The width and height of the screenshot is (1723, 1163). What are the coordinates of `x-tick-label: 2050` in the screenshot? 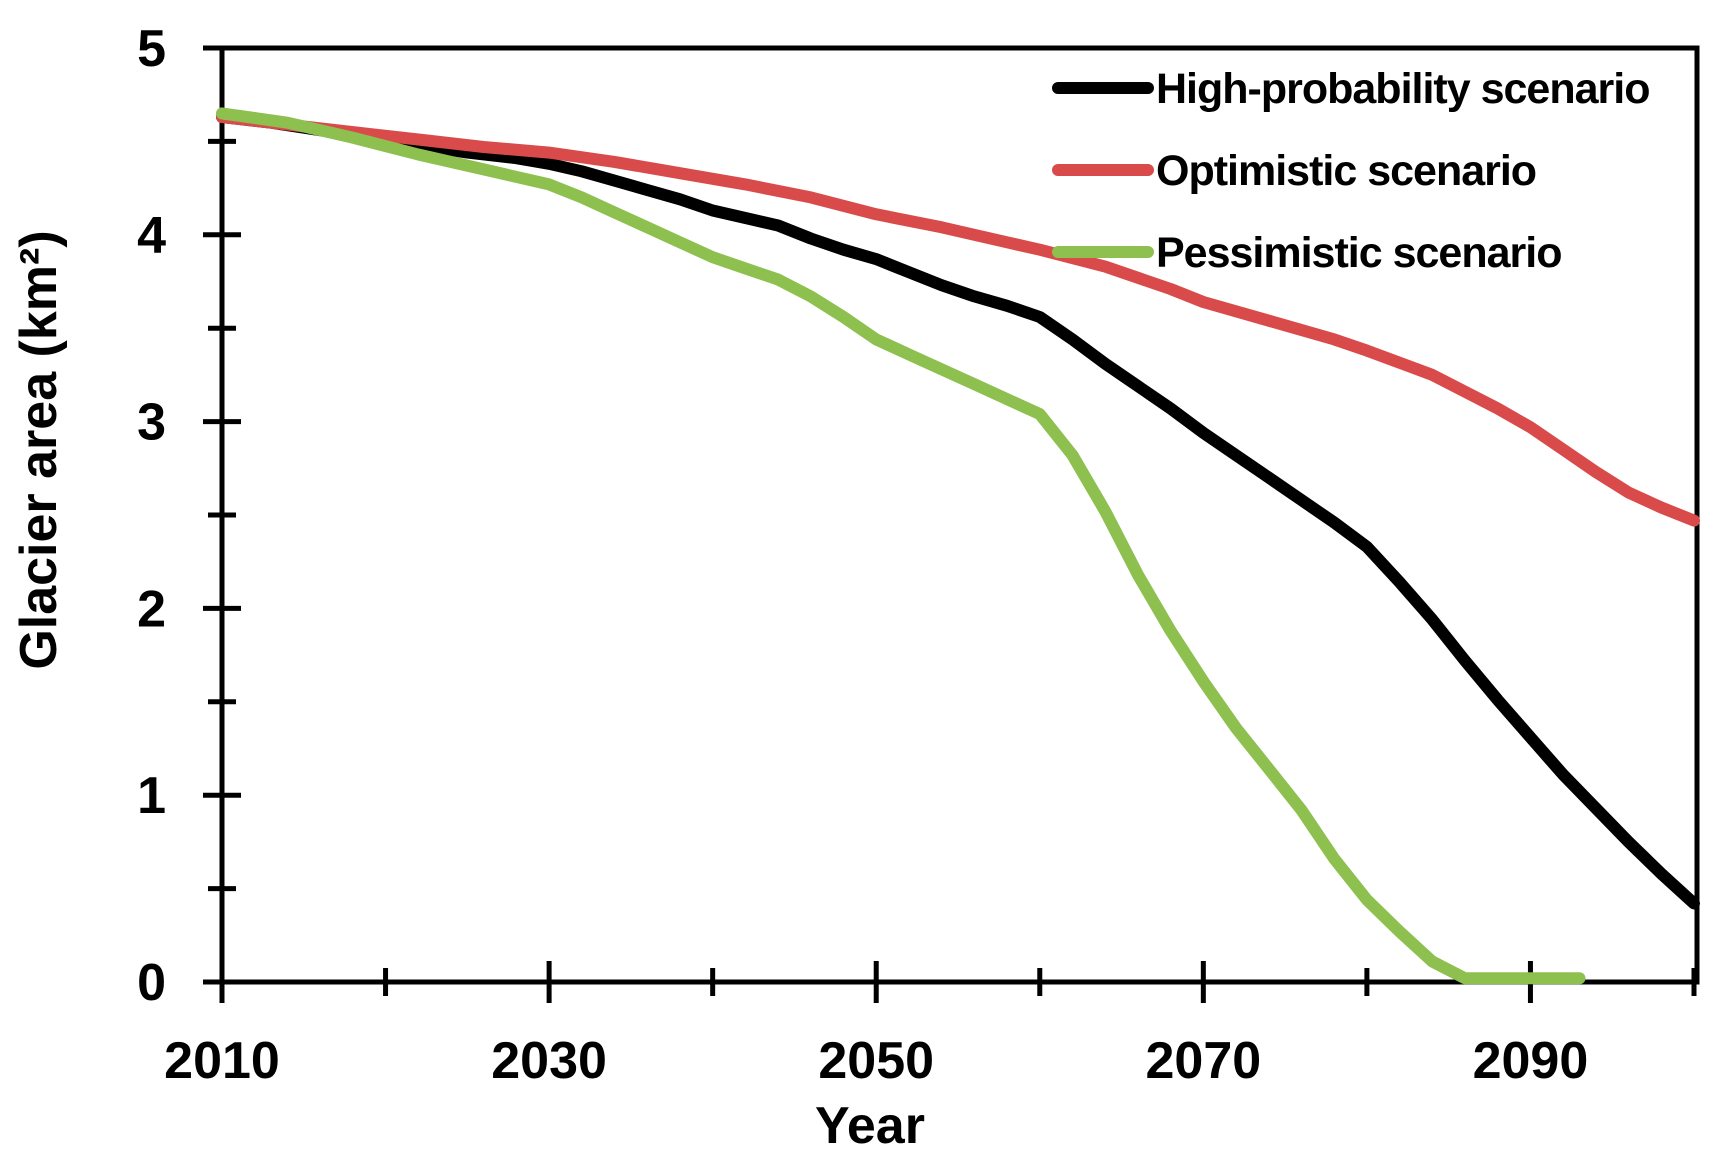 It's located at (876, 1061).